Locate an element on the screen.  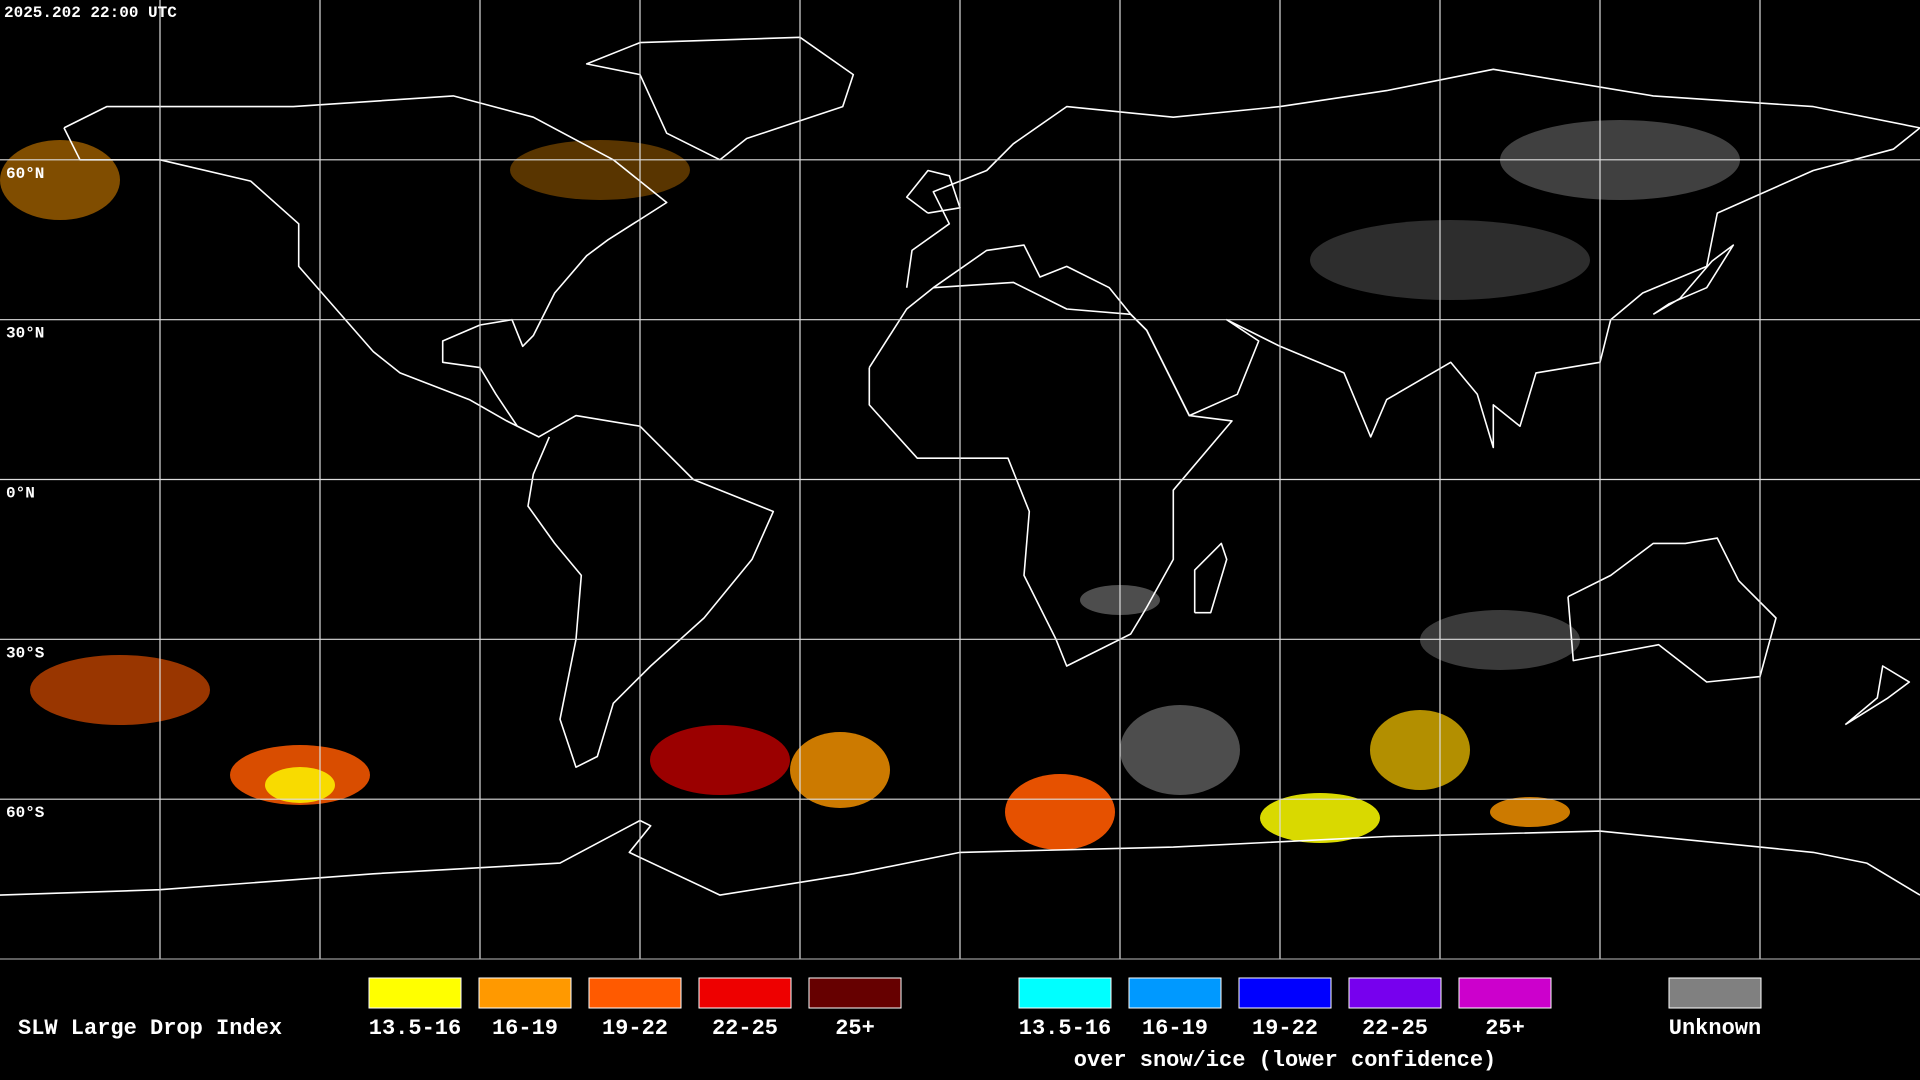
latitude-label: 60°N is located at coordinates (25, 174).